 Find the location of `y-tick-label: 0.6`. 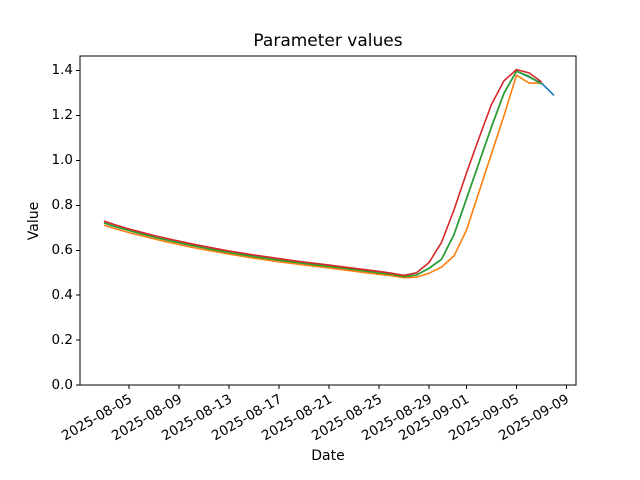

y-tick-label: 0.6 is located at coordinates (62, 249).